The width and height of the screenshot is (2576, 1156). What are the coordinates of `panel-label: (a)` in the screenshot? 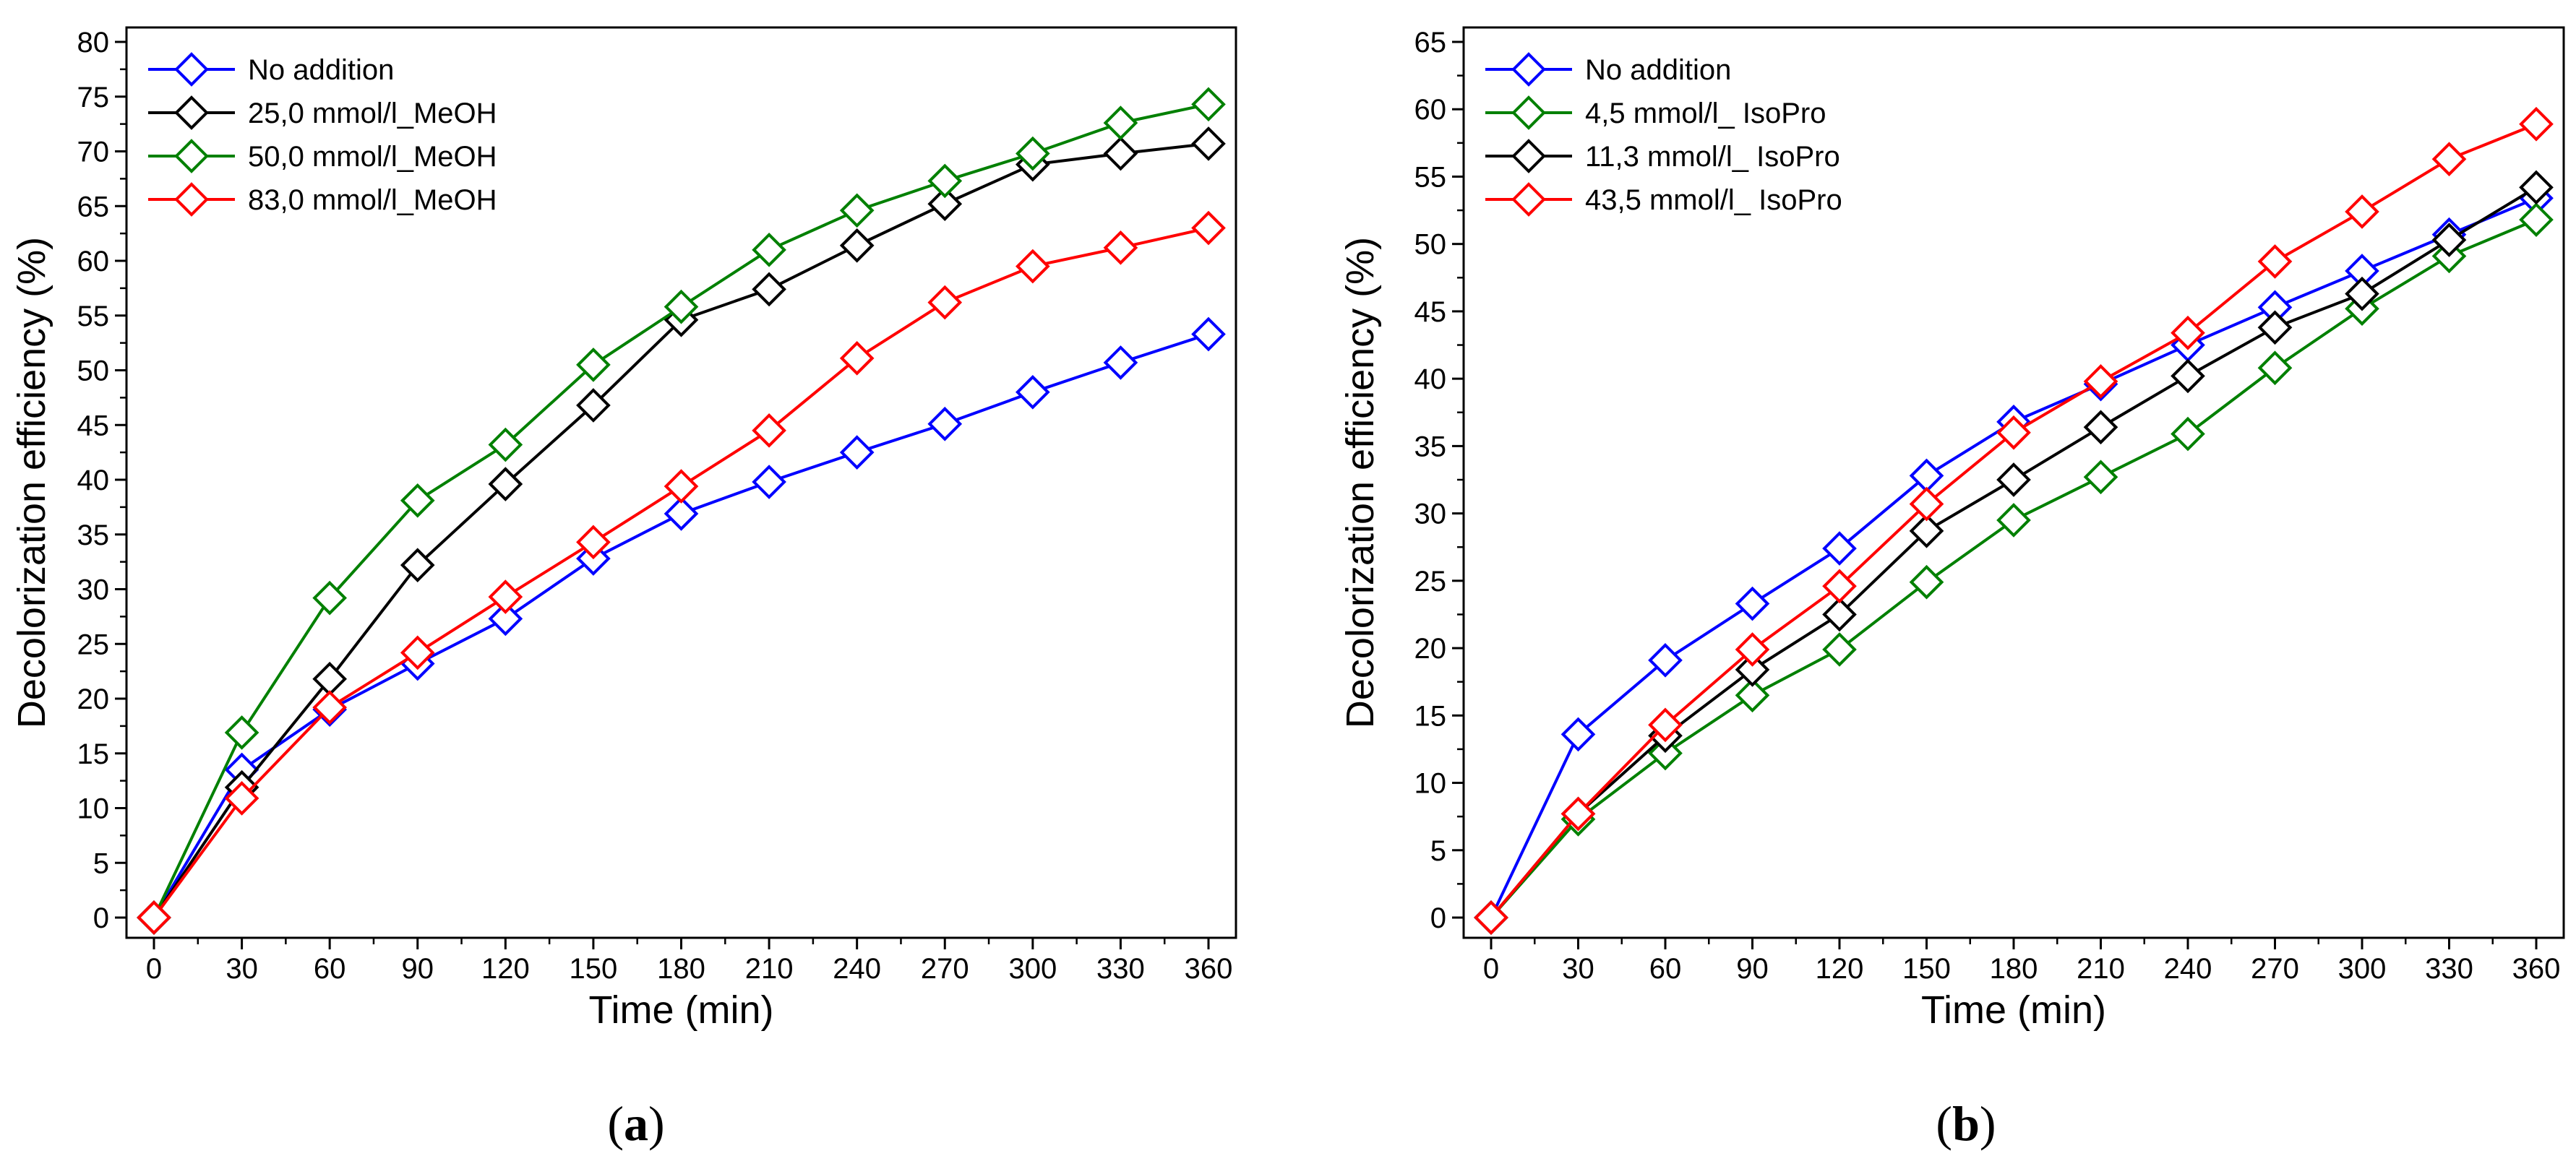 It's located at (636, 1123).